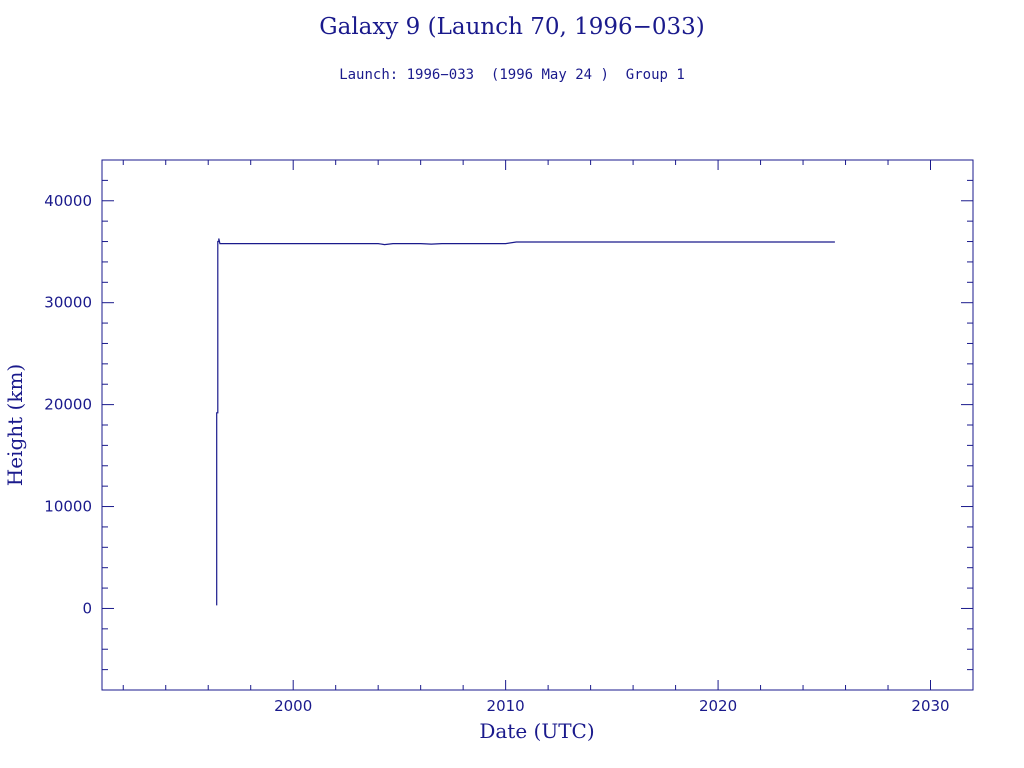 This screenshot has height=768, width=1024. I want to click on x-tick-label: 2000, so click(293, 706).